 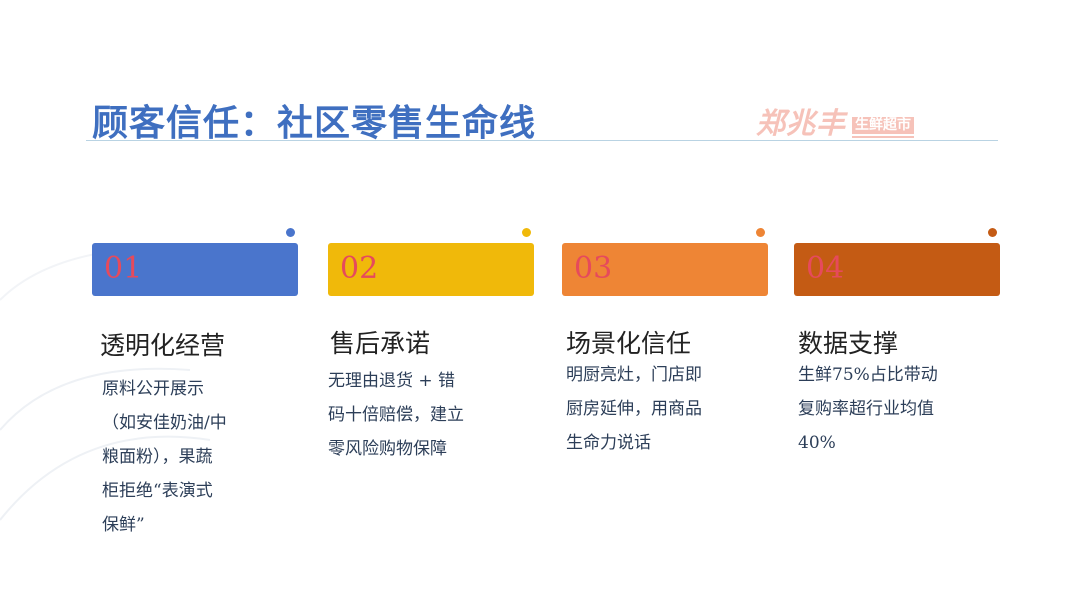 I want to click on card-number: 04, so click(x=825, y=268).